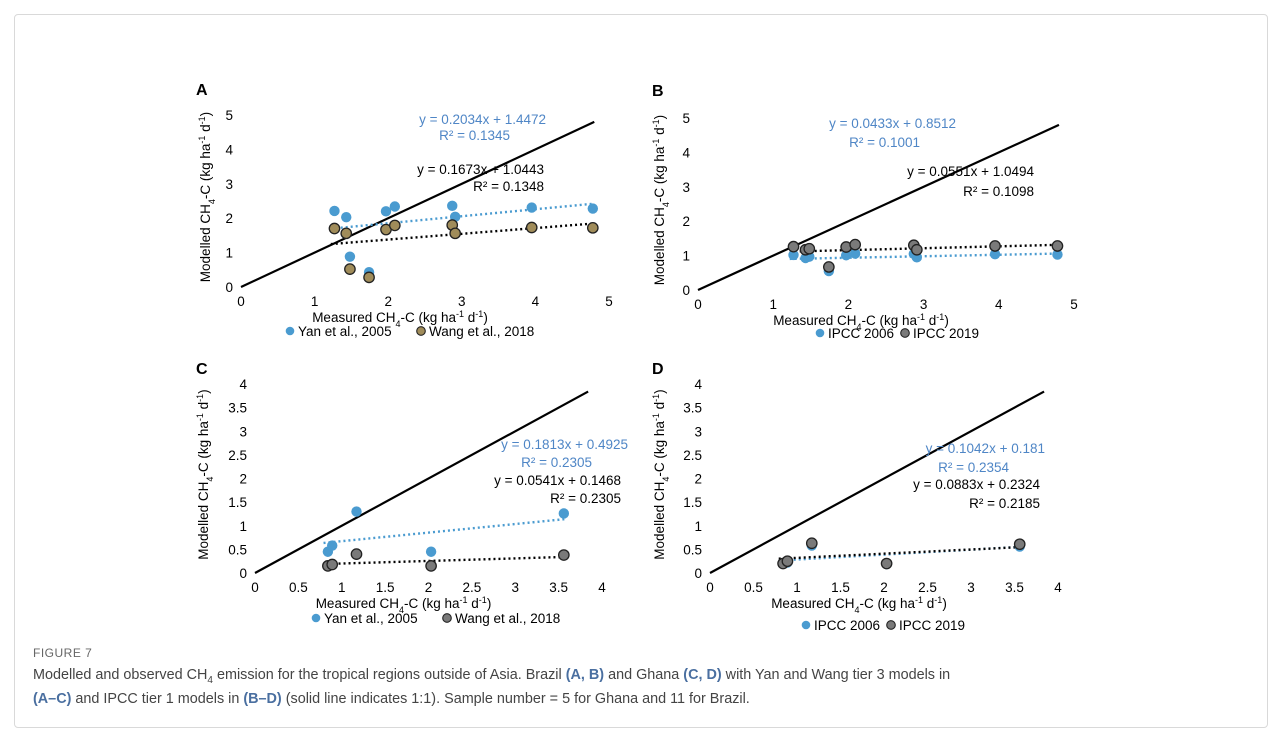 The height and width of the screenshot is (740, 1282). What do you see at coordinates (63, 653) in the screenshot?
I see `figure-label: FIGURE 7` at bounding box center [63, 653].